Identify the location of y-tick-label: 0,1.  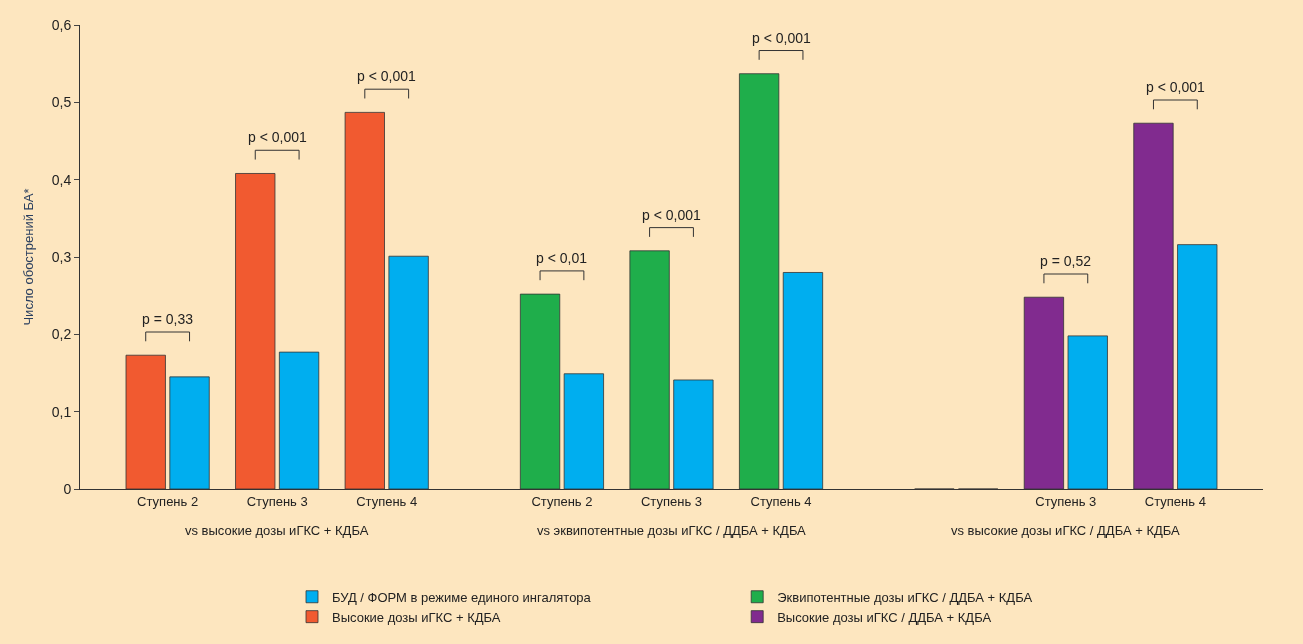
(61, 411).